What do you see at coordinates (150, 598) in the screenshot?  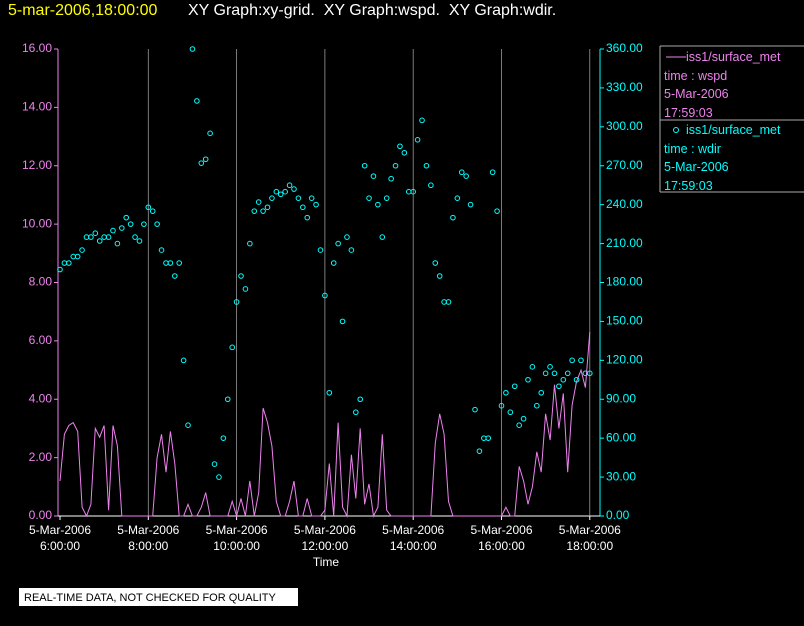 I see `notice: REAL-TIME DATA, NOT CHECKED FOR QUALITY` at bounding box center [150, 598].